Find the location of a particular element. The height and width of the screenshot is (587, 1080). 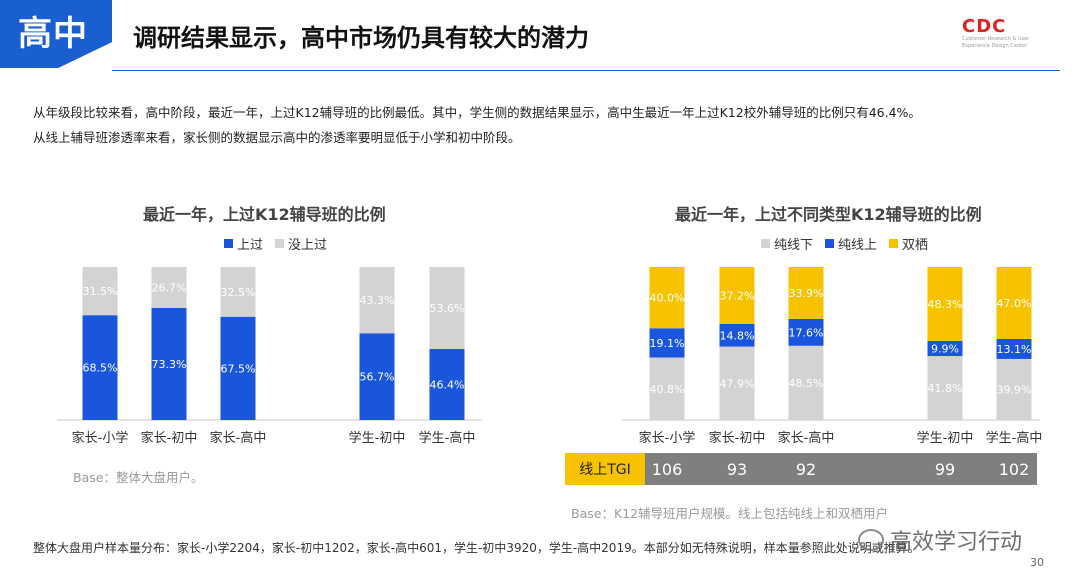

chart1-data-label: 53.6% is located at coordinates (447, 308).